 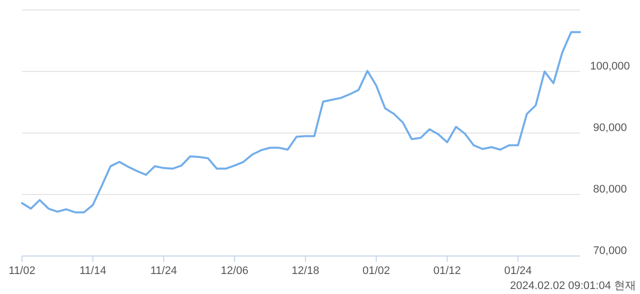 What do you see at coordinates (610, 189) in the screenshot?
I see `y-tick-label: 80,000` at bounding box center [610, 189].